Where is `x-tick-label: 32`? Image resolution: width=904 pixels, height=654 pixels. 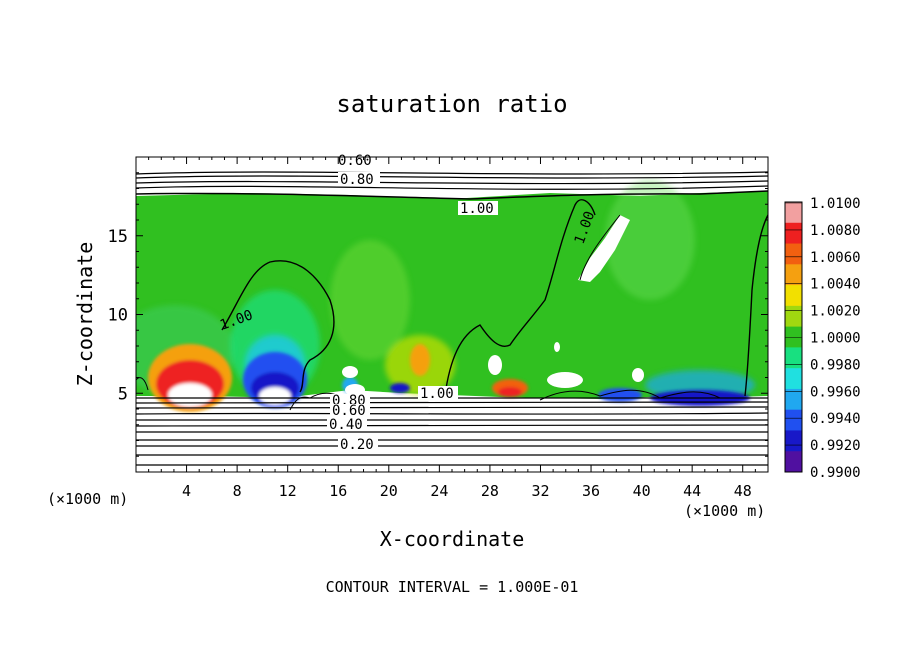 x-tick-label: 32 is located at coordinates (540, 491).